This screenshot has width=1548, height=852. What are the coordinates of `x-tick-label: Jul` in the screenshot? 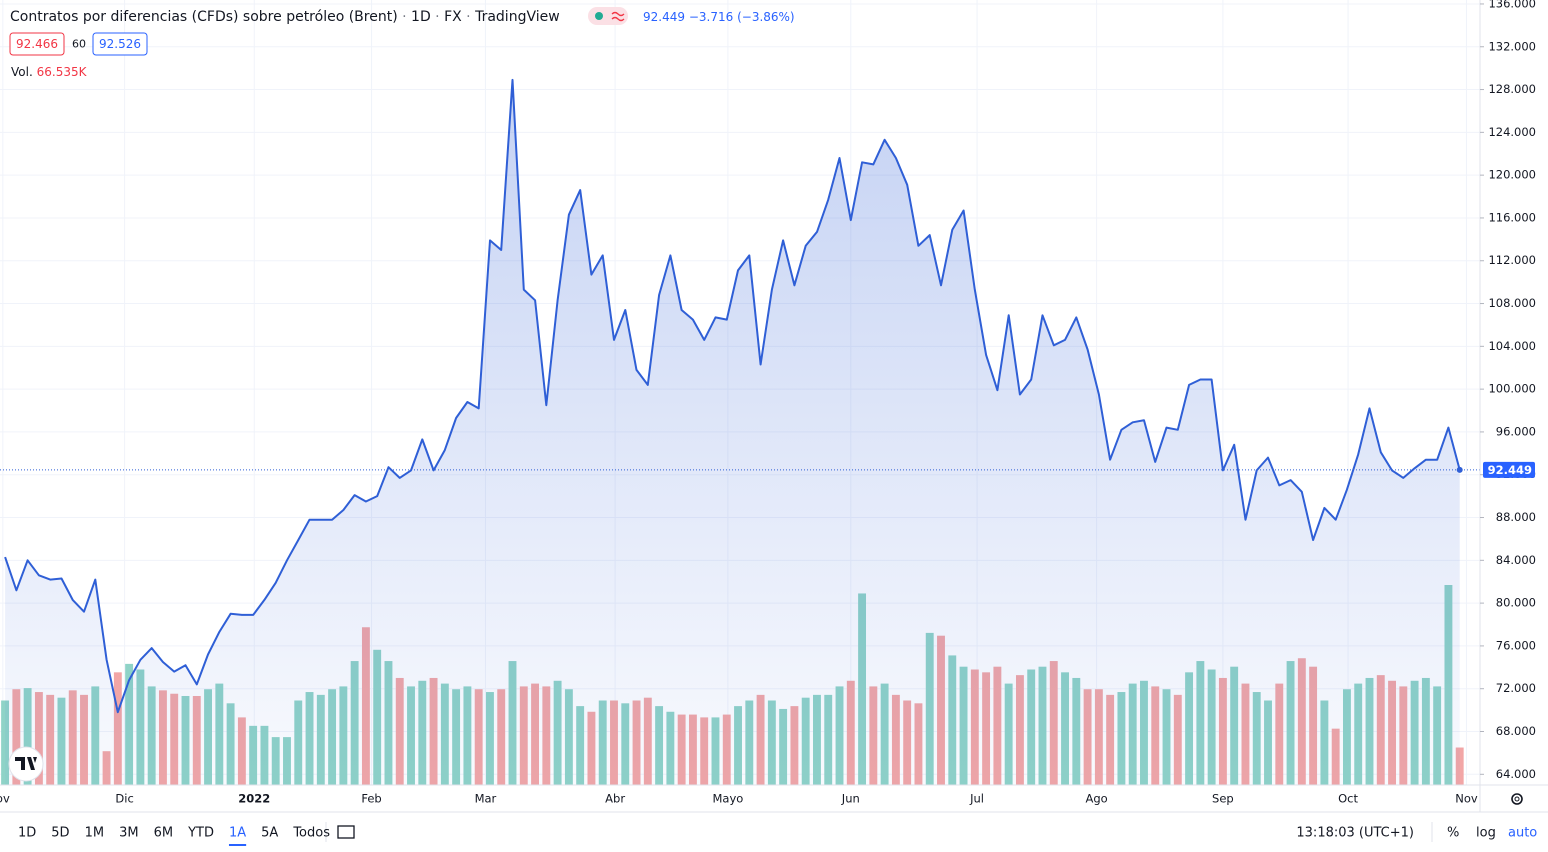 It's located at (976, 799).